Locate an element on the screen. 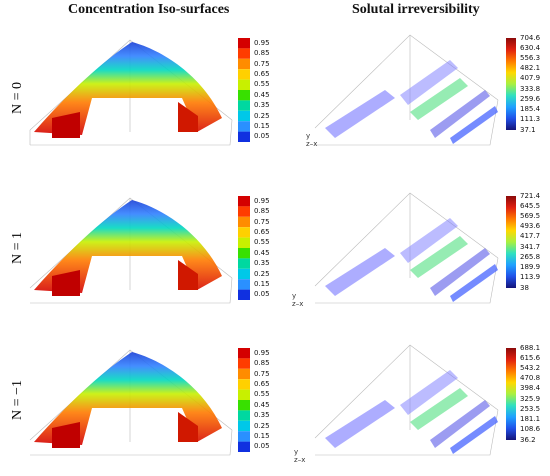 The image size is (550, 476). solutal-irreversibility-plot-row2 is located at coordinates (406, 248).